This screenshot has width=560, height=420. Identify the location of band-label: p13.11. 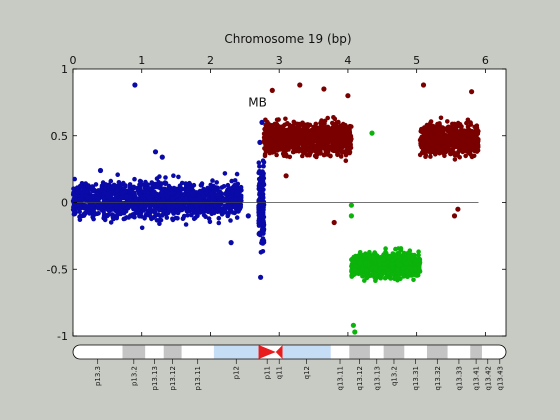
(198, 378).